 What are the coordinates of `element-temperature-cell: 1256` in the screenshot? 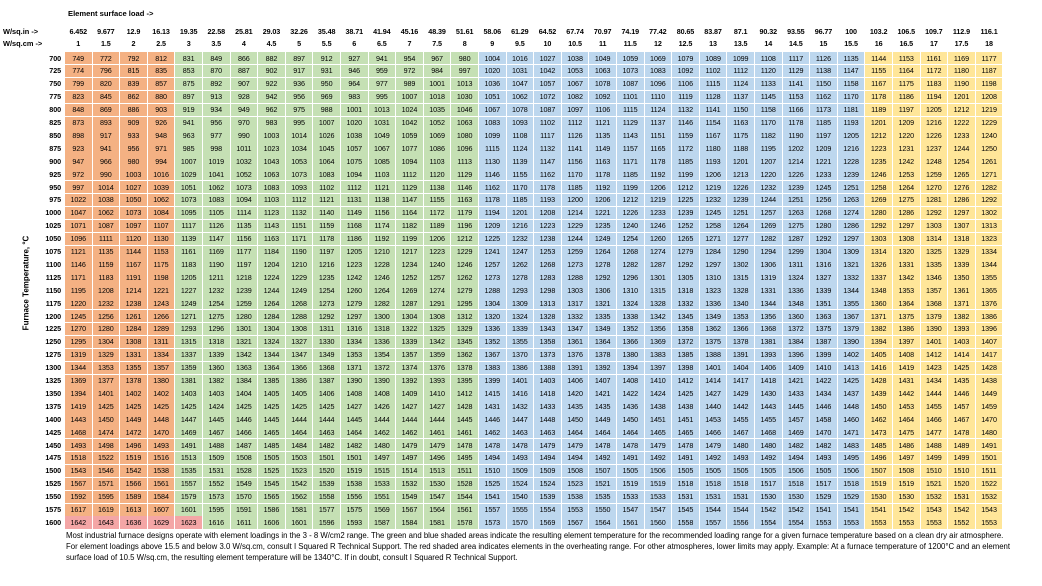 It's located at (823, 200).